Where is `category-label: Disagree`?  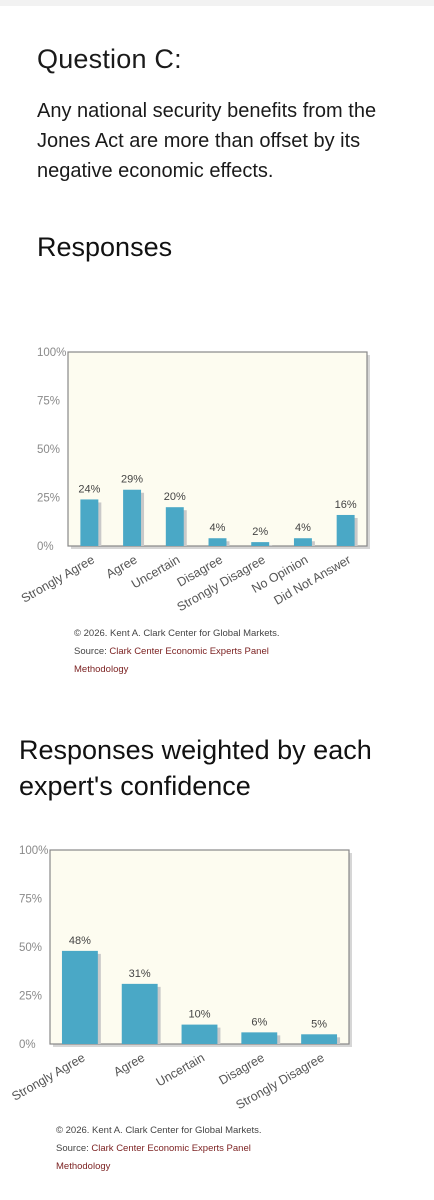
category-label: Disagree is located at coordinates (241, 1068).